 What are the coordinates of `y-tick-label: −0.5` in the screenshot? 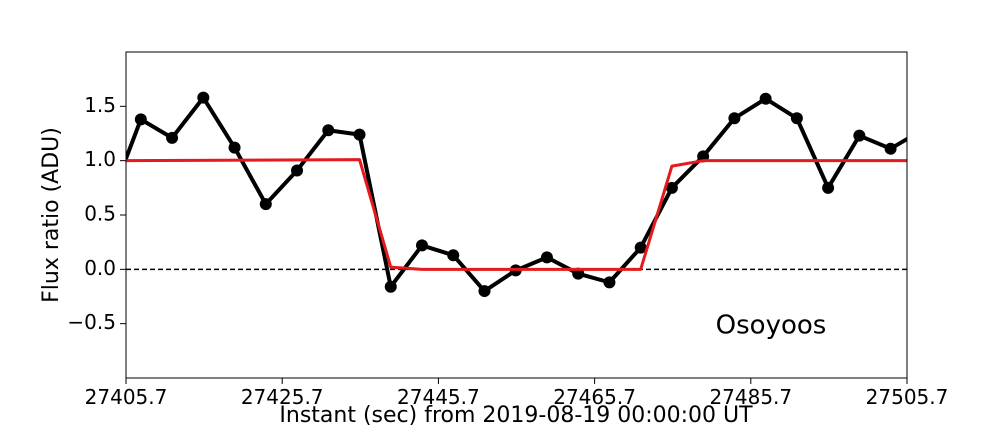 It's located at (91, 322).